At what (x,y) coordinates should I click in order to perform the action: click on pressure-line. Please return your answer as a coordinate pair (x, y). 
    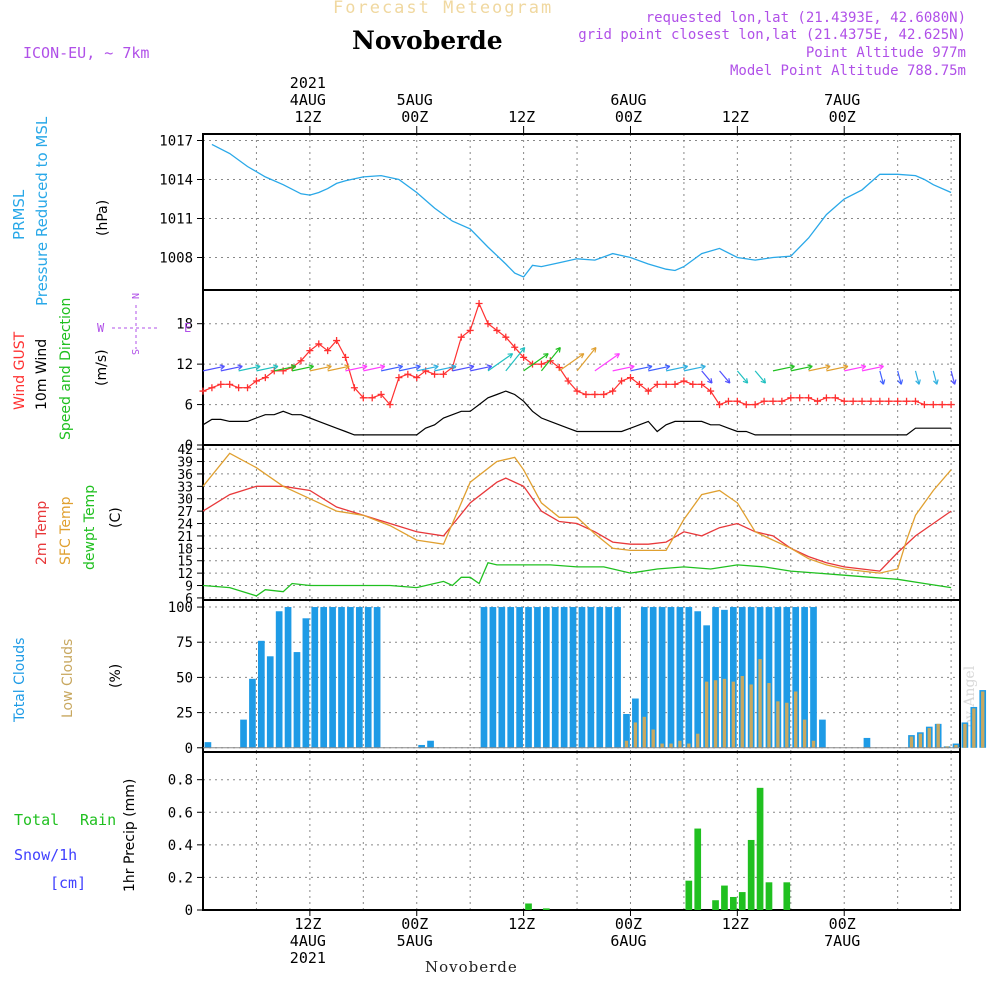
    Looking at the image, I should click on (581, 210).